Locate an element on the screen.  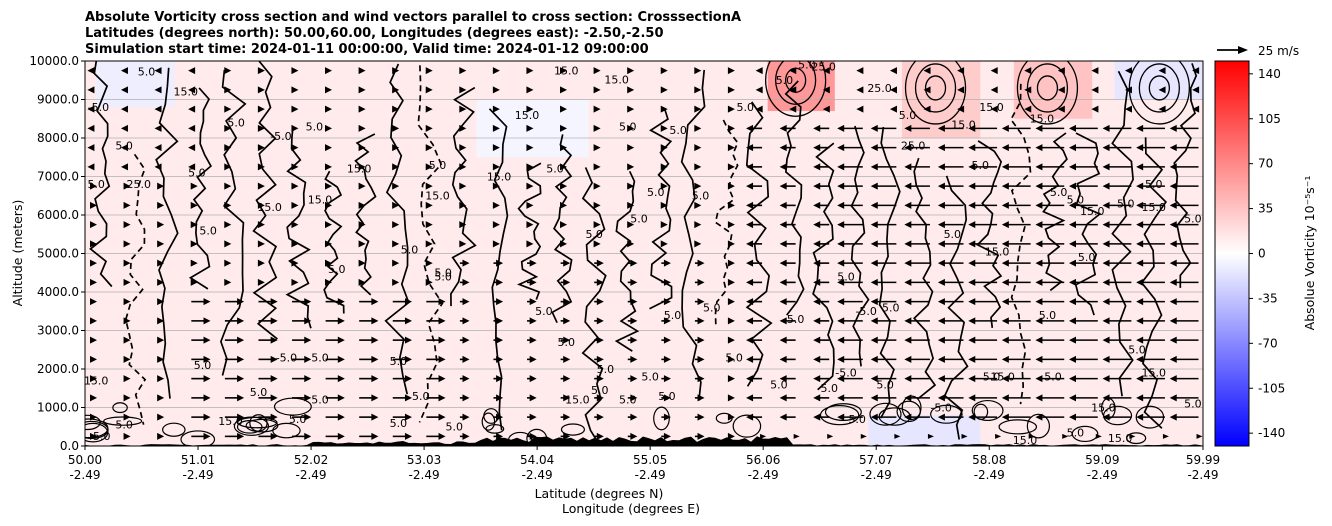
colorbar-gradient is located at coordinates (1232, 253).